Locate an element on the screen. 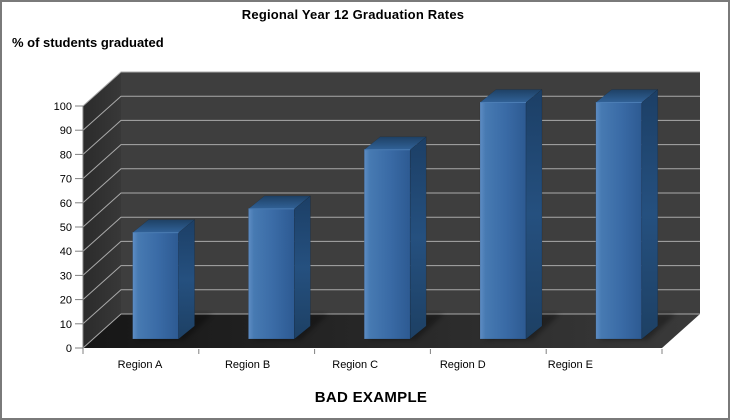 The height and width of the screenshot is (420, 730). y-tick-label: 90 is located at coordinates (66, 131).